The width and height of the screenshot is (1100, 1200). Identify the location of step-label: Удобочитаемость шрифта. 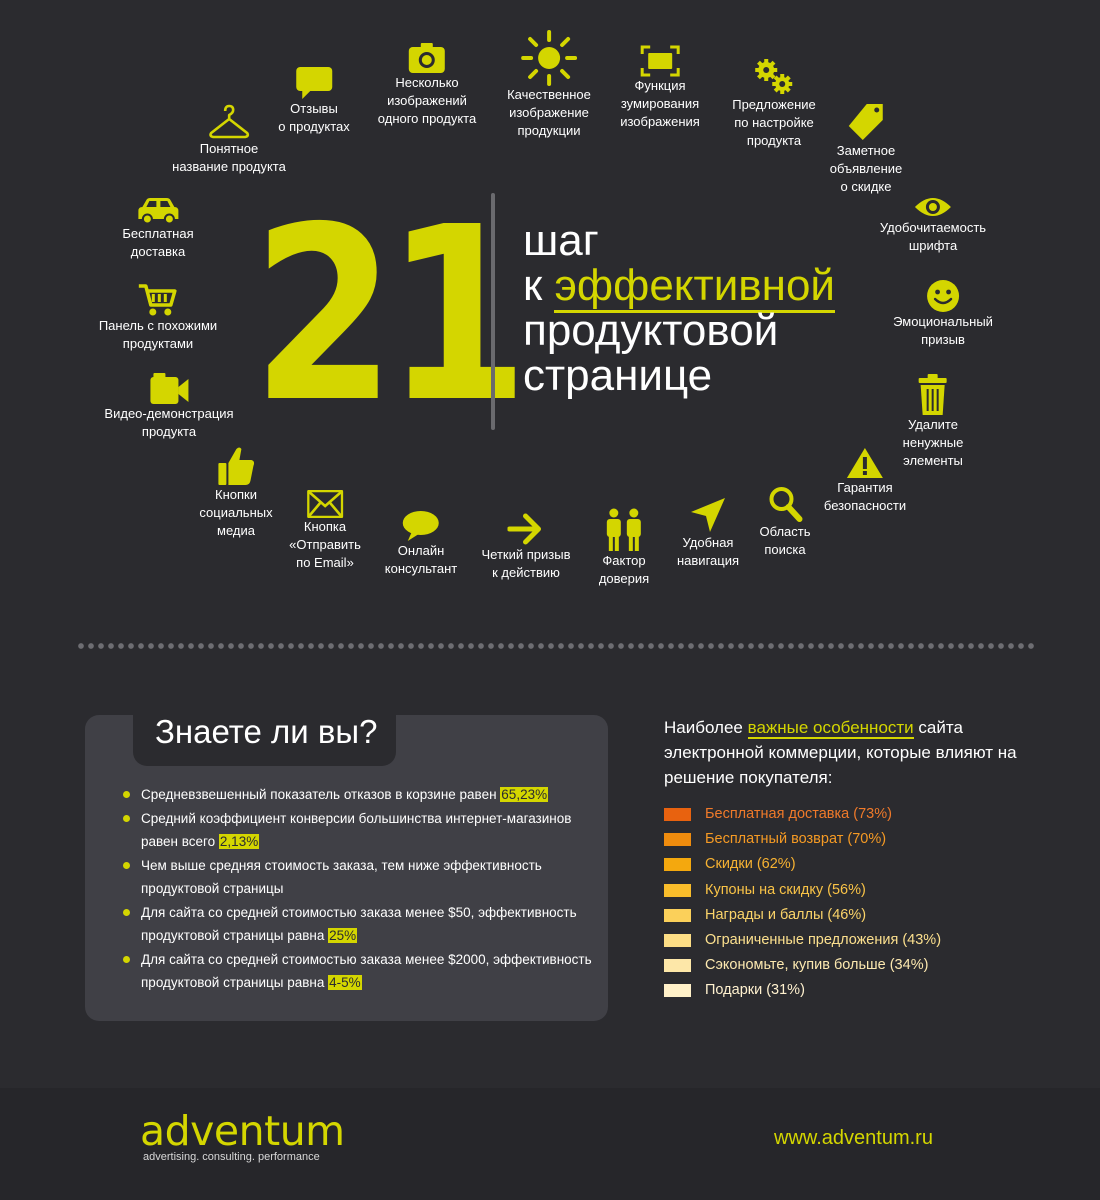
(933, 236).